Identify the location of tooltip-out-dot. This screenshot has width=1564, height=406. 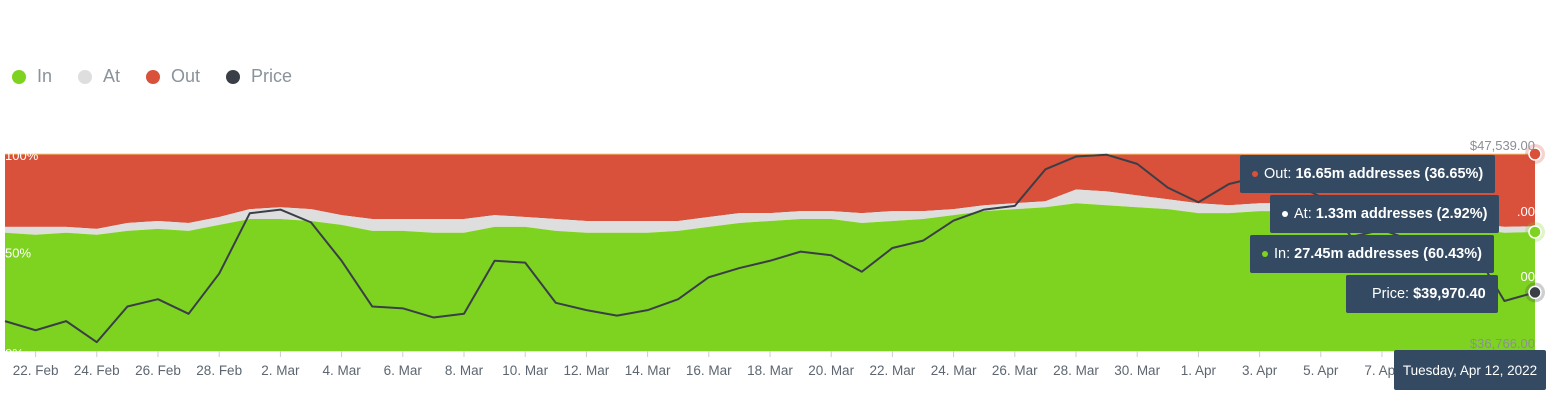
(1255, 174).